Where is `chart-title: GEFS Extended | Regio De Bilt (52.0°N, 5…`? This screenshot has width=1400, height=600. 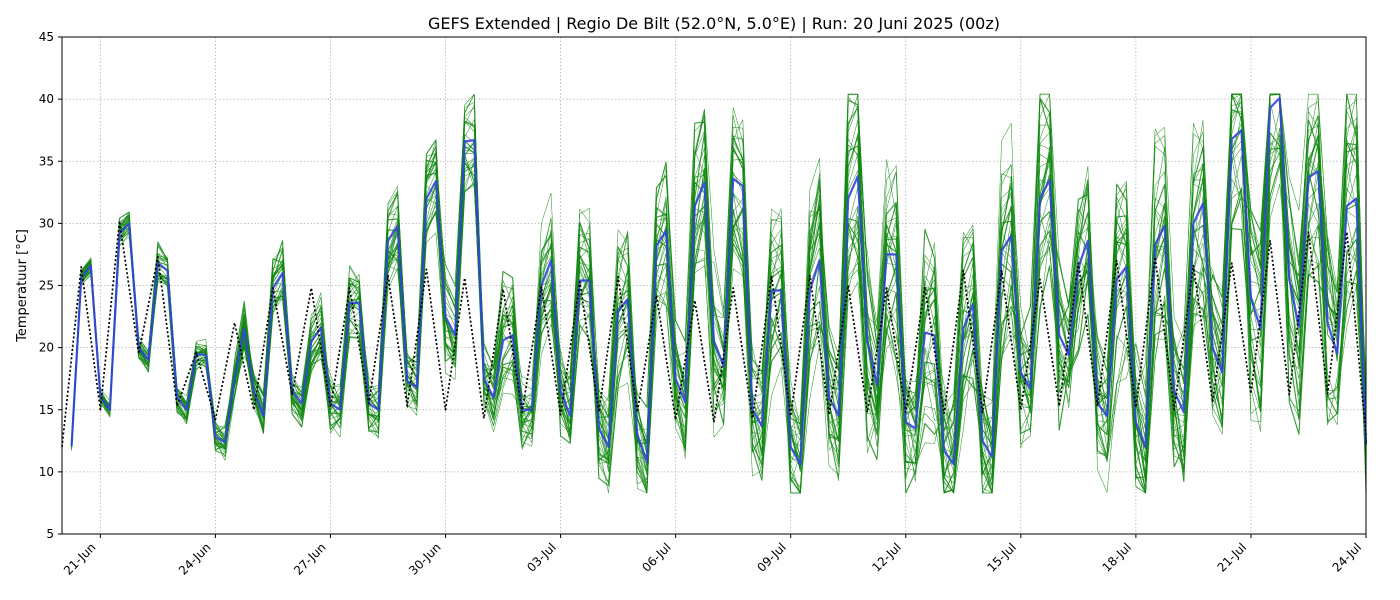
chart-title: GEFS Extended | Regio De Bilt (52.0°N, 5… is located at coordinates (714, 23).